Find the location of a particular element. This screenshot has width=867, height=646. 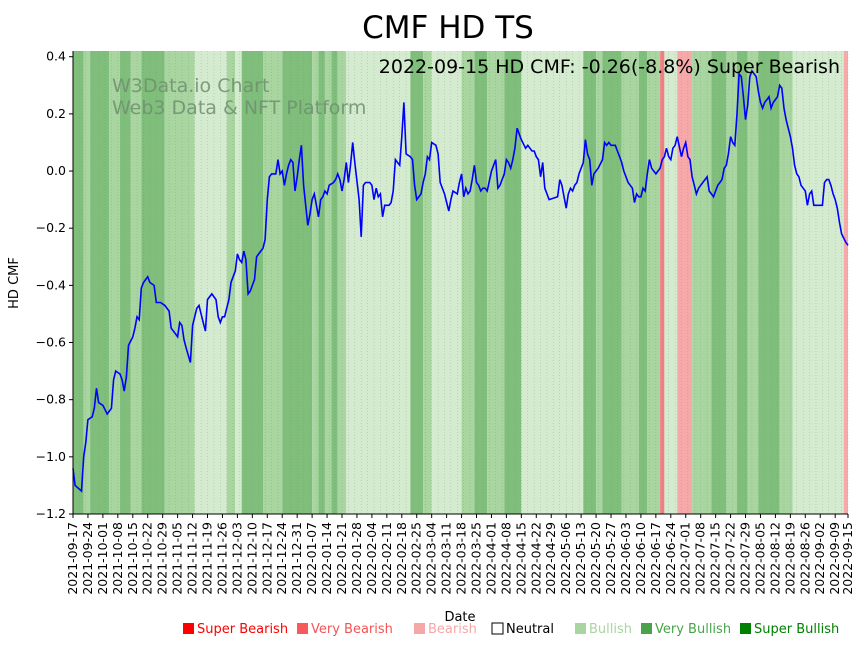

x-tick-label: 2022-03-04 is located at coordinates (431, 558).